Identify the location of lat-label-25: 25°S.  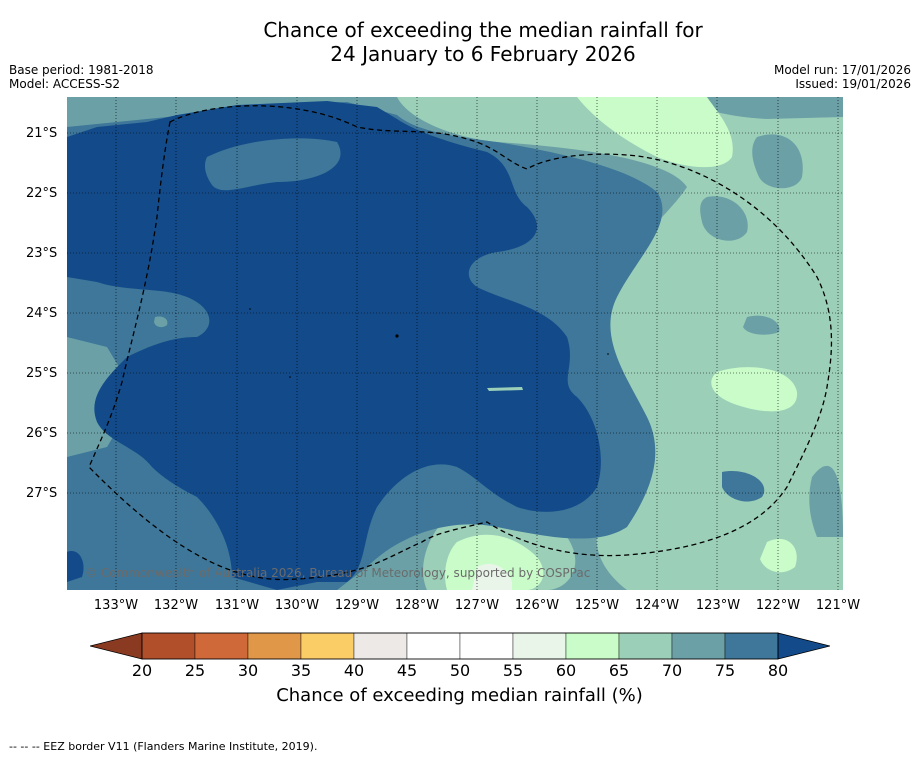
(42, 373).